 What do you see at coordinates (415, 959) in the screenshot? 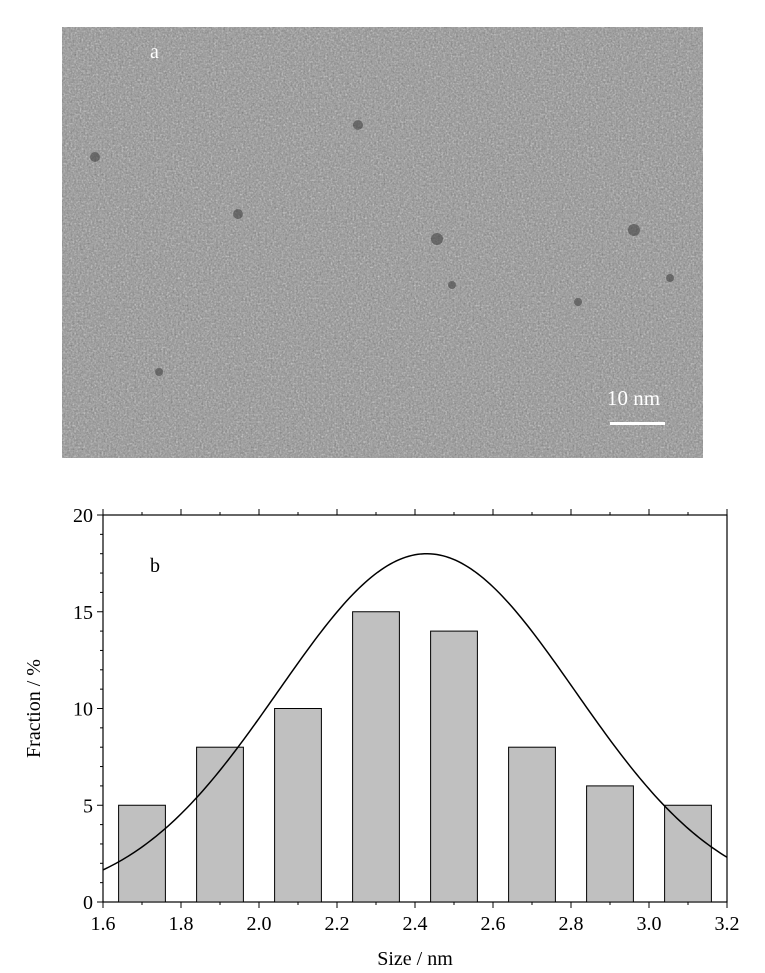
I see `x-axis-label: Size / nm` at bounding box center [415, 959].